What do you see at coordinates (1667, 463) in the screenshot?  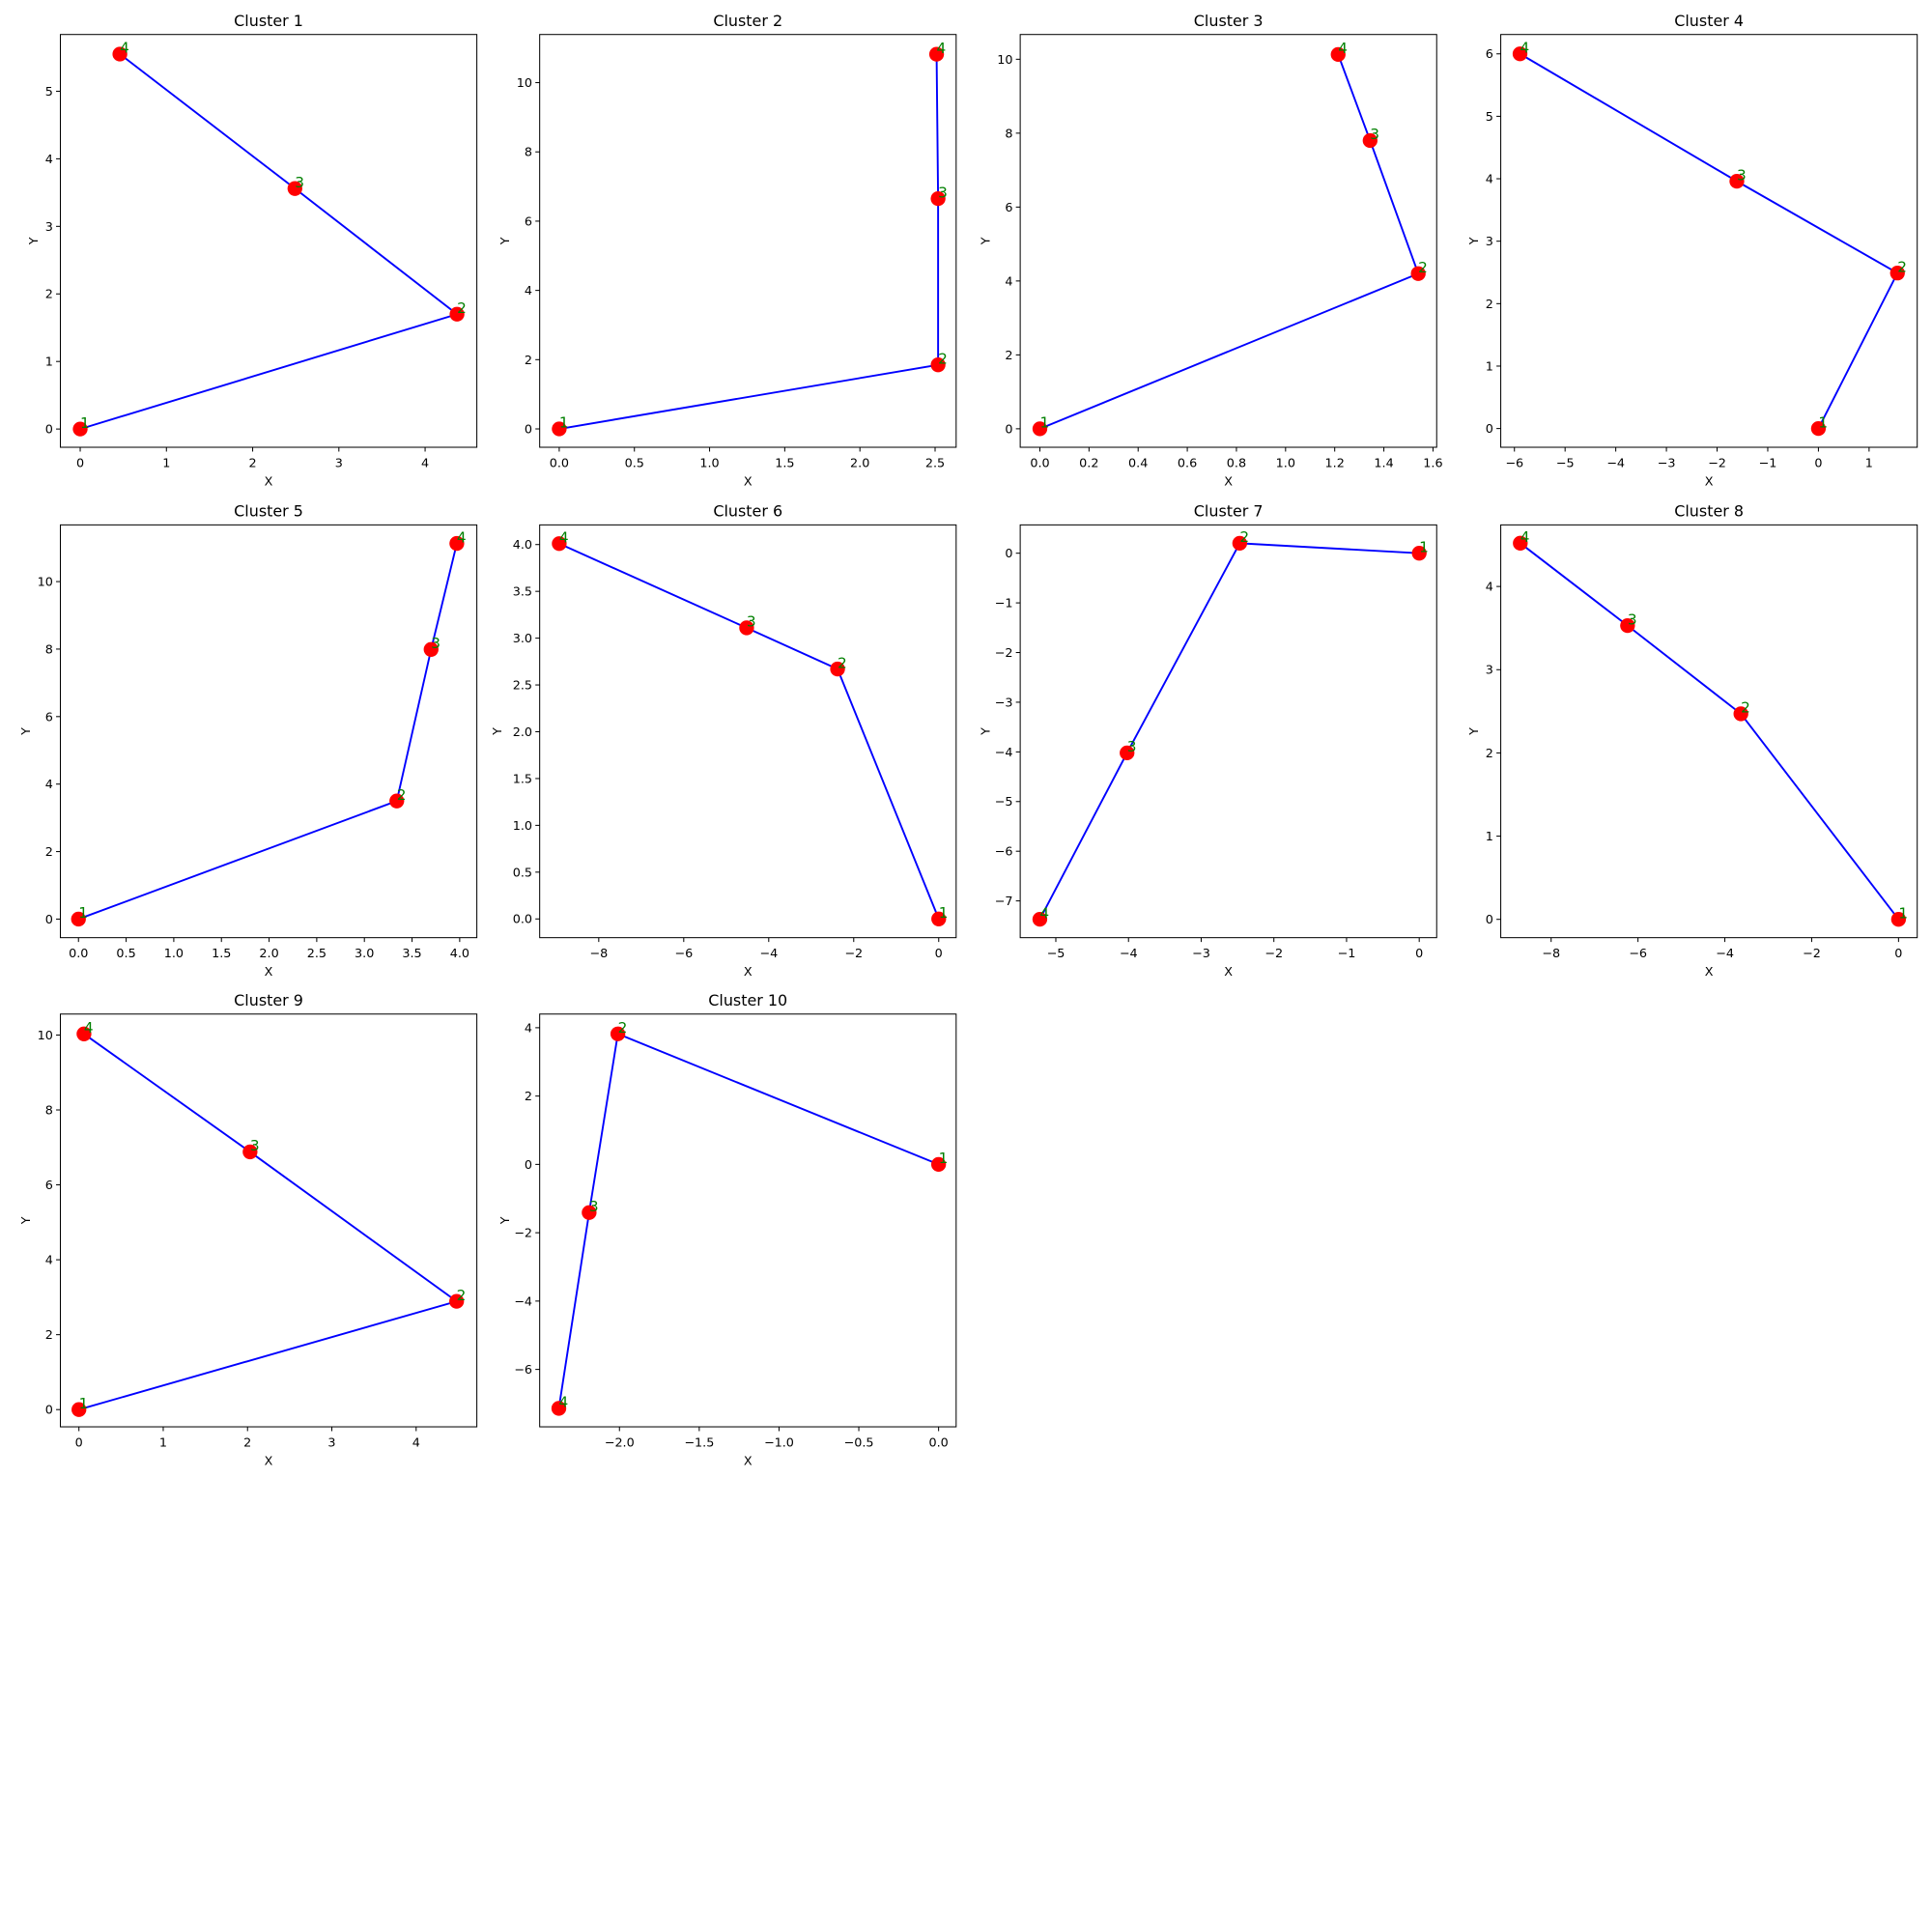 I see `x-tick-label: −3` at bounding box center [1667, 463].